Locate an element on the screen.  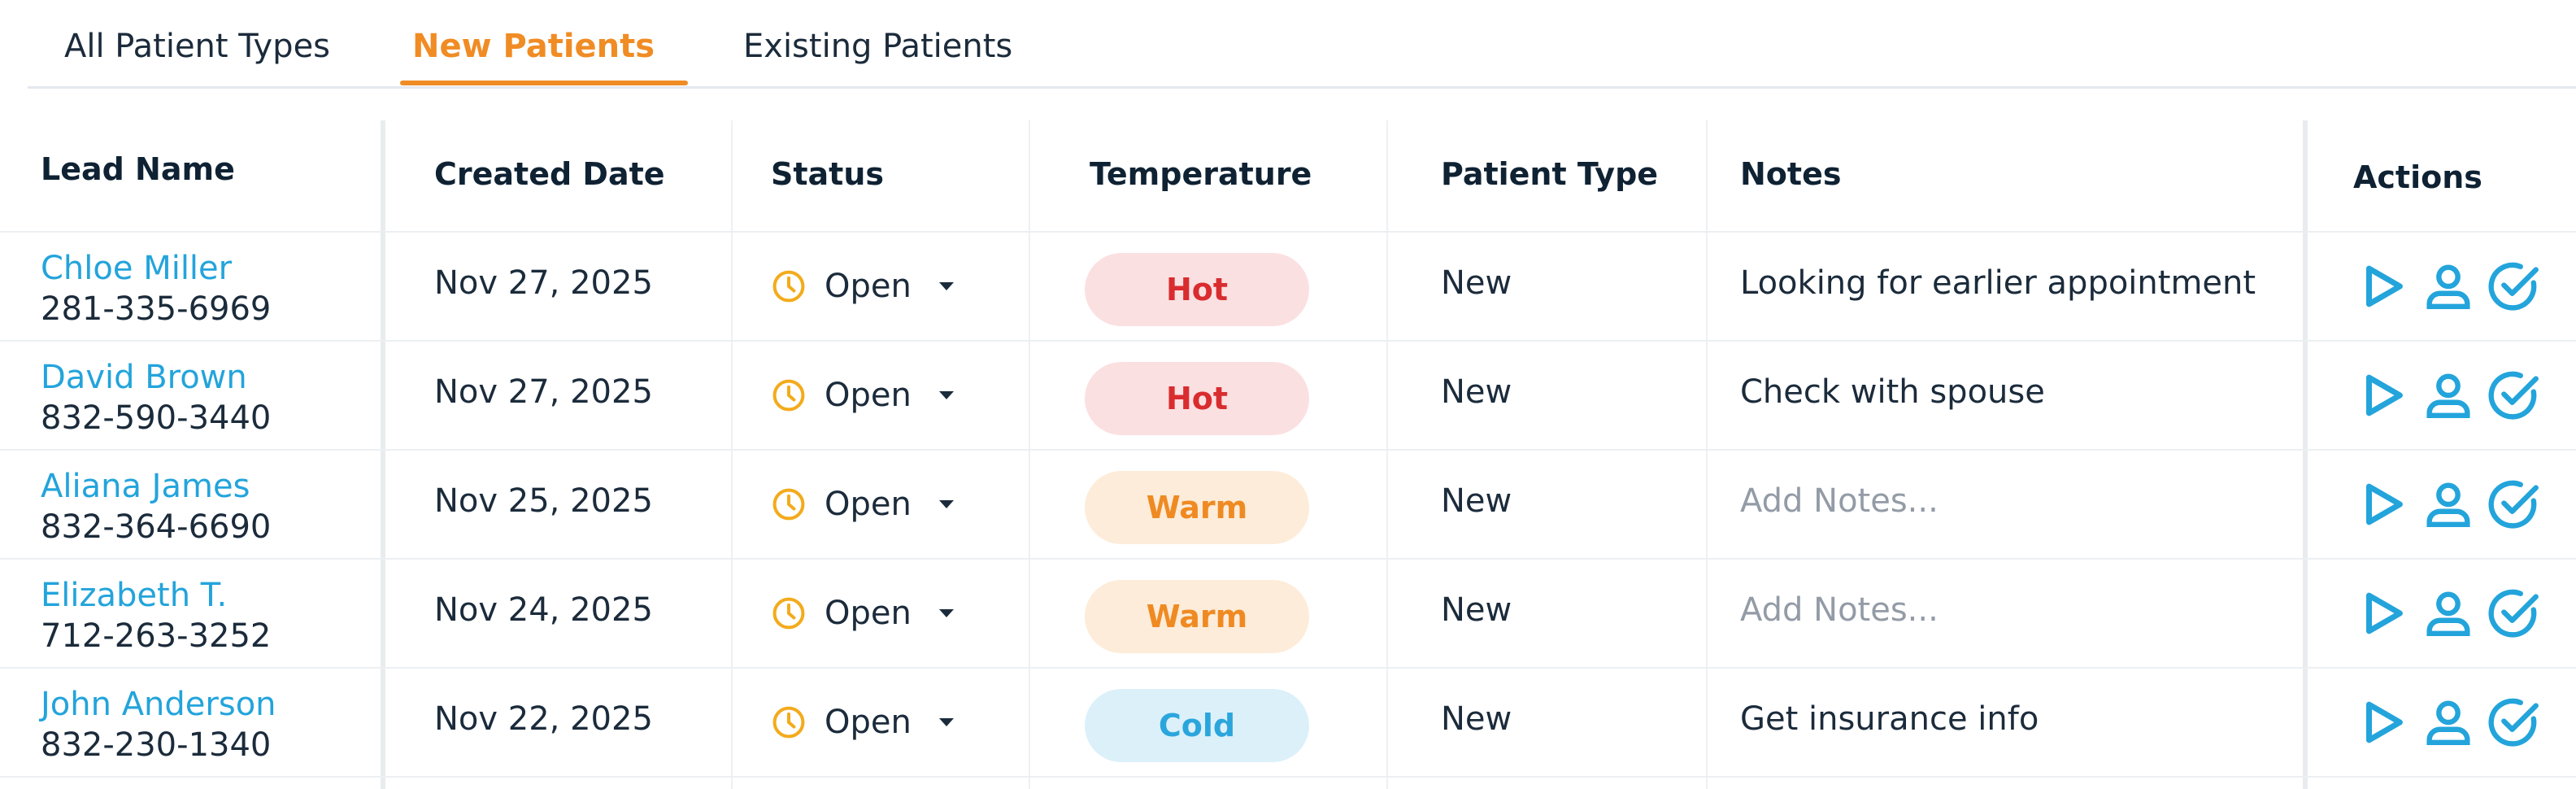
created-date: Nov 24, 2025 is located at coordinates (544, 610).